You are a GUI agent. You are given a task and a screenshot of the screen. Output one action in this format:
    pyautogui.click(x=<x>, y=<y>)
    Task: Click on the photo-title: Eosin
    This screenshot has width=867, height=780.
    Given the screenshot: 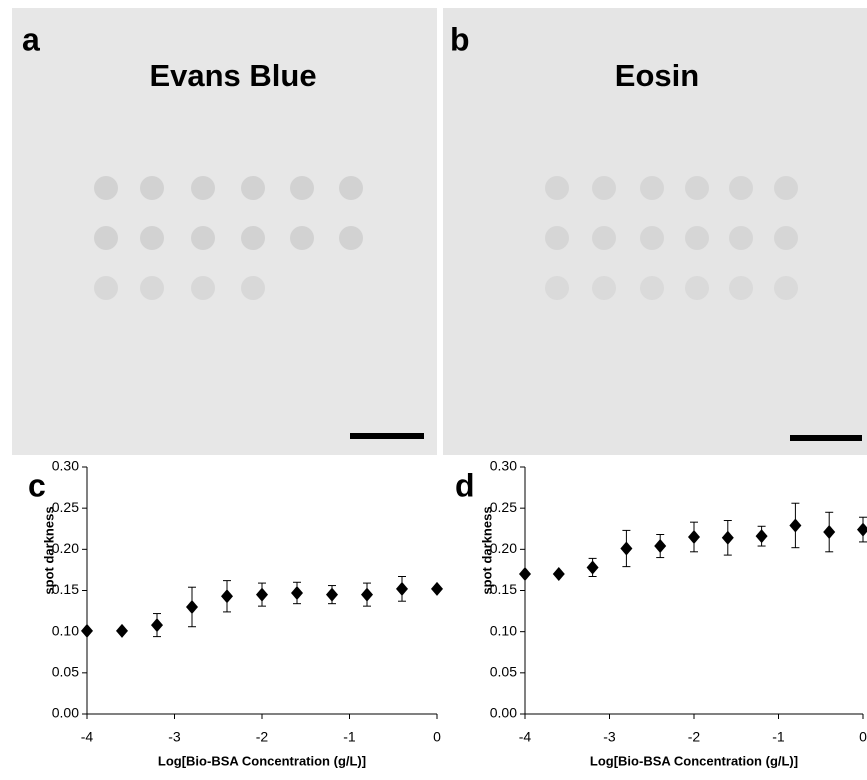 What is the action you would take?
    pyautogui.click(x=657, y=75)
    